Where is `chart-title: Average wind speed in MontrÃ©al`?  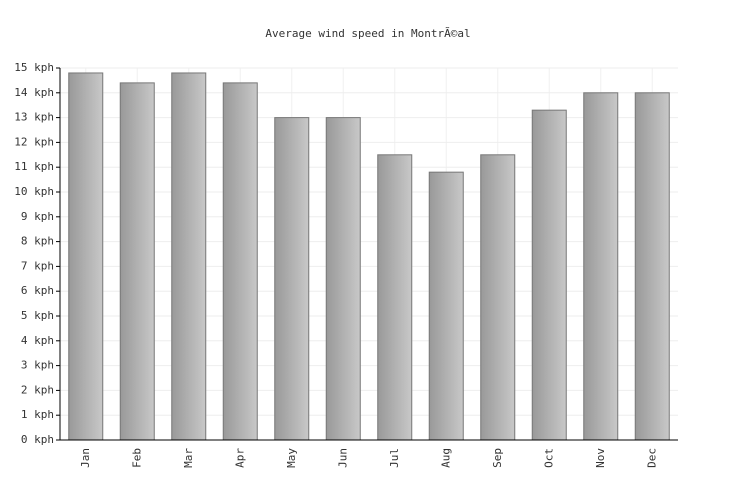
chart-title: Average wind speed in MontrÃ©al is located at coordinates (367, 33).